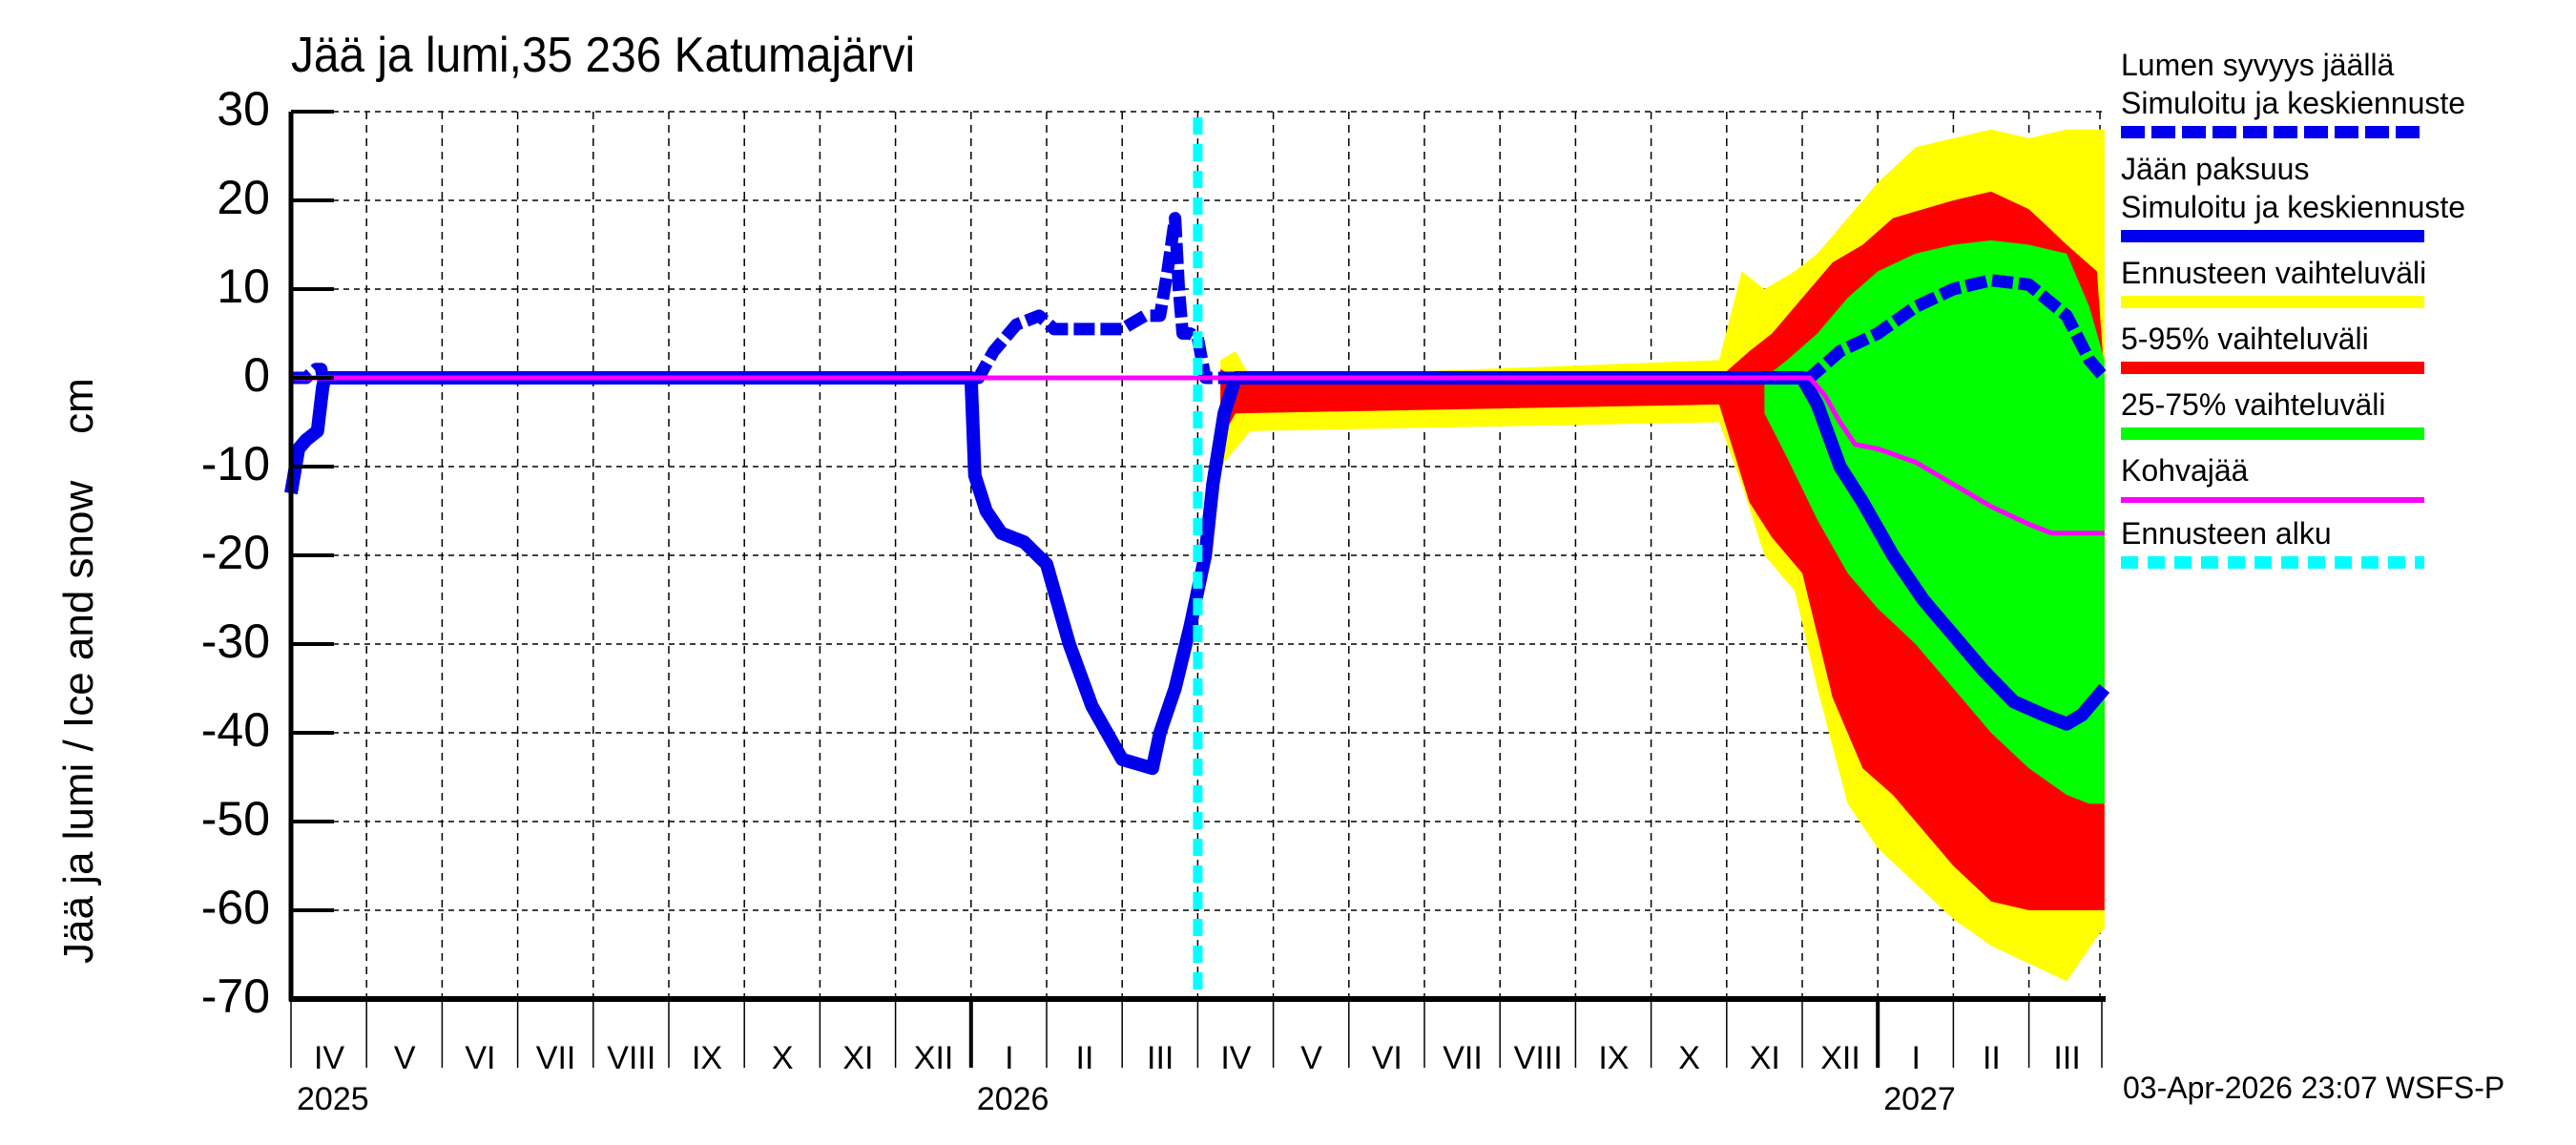 Image resolution: width=2576 pixels, height=1145 pixels. Describe the element at coordinates (1934, 521) in the screenshot. I see `band-00ff00` at that location.